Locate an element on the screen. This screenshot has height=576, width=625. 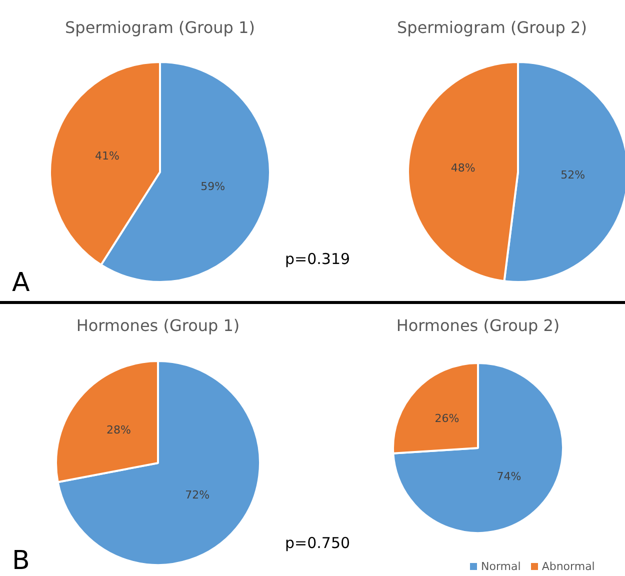
data-label: 48% is located at coordinates (463, 167).